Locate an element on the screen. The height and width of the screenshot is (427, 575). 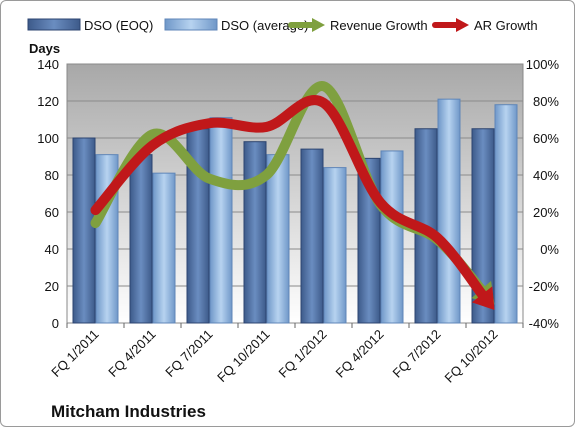
y-tick-label: 80 is located at coordinates (52, 175).